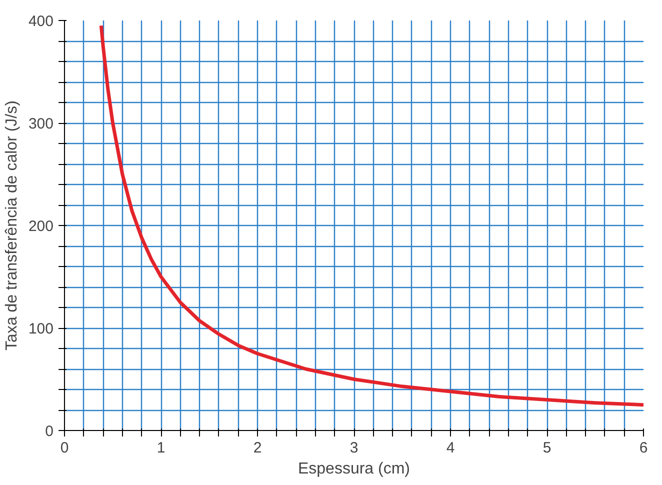 The width and height of the screenshot is (662, 485). What do you see at coordinates (49, 431) in the screenshot?
I see `y-tick-label: 0` at bounding box center [49, 431].